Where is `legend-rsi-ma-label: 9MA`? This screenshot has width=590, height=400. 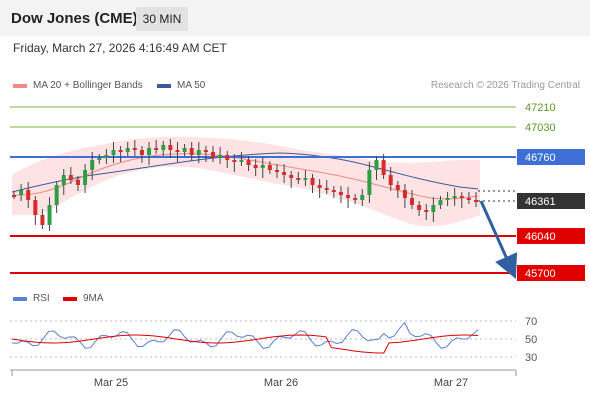 legend-rsi-ma-label: 9MA is located at coordinates (93, 298).